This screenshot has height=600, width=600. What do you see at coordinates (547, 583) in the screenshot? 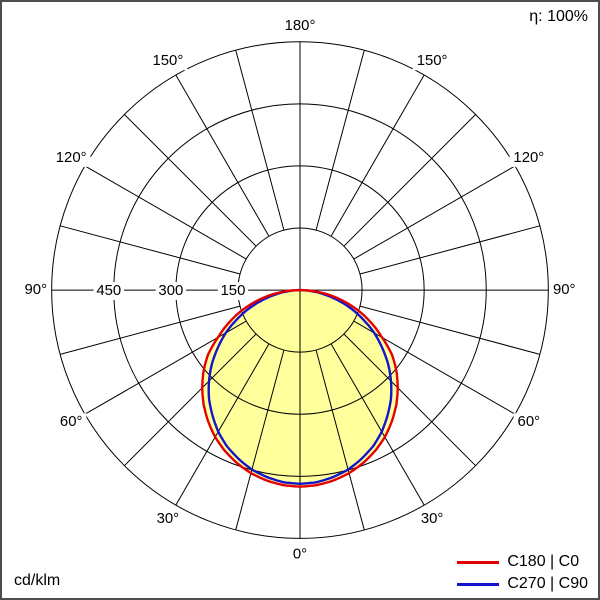
I see `legend-label-c90: C270 | C90` at bounding box center [547, 583].